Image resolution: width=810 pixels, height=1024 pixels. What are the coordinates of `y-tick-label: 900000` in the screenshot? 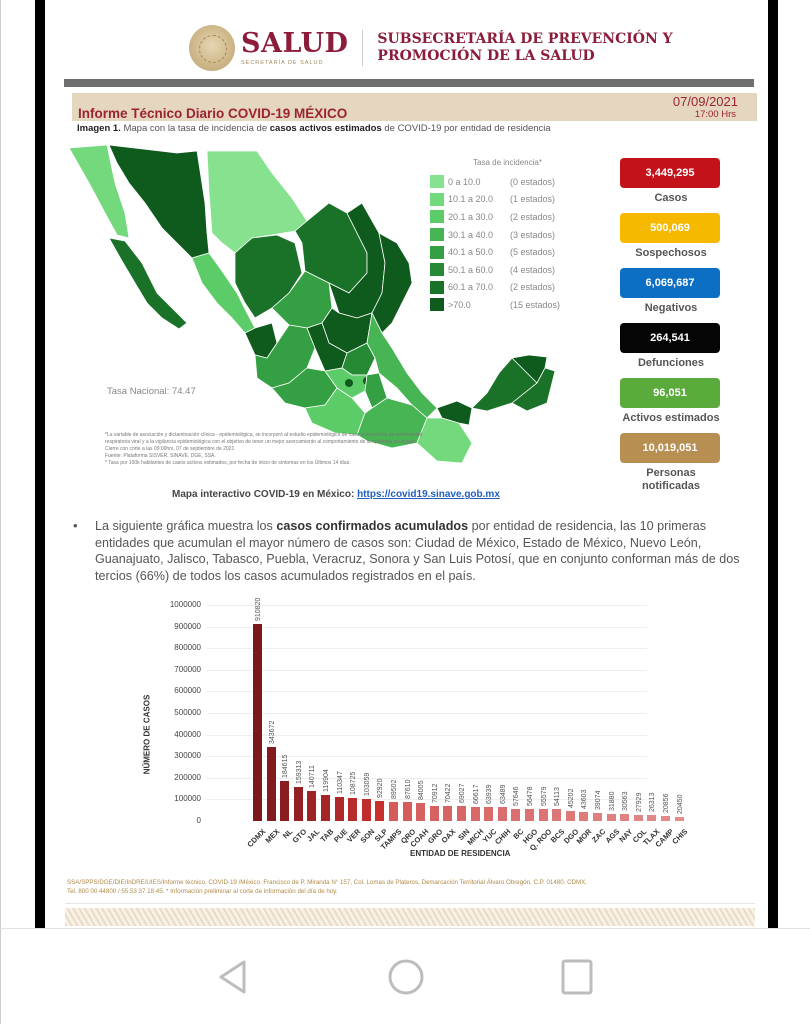 It's located at (187, 626).